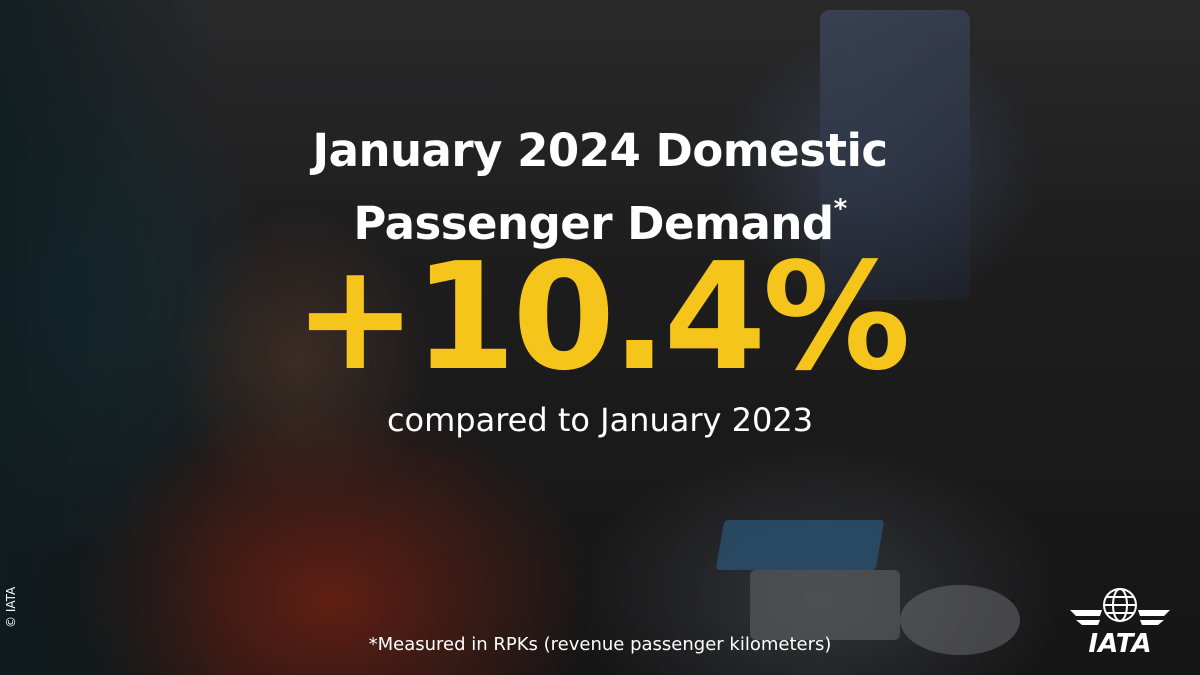 The width and height of the screenshot is (1200, 675). What do you see at coordinates (11, 607) in the screenshot?
I see `copyright: © IATA` at bounding box center [11, 607].